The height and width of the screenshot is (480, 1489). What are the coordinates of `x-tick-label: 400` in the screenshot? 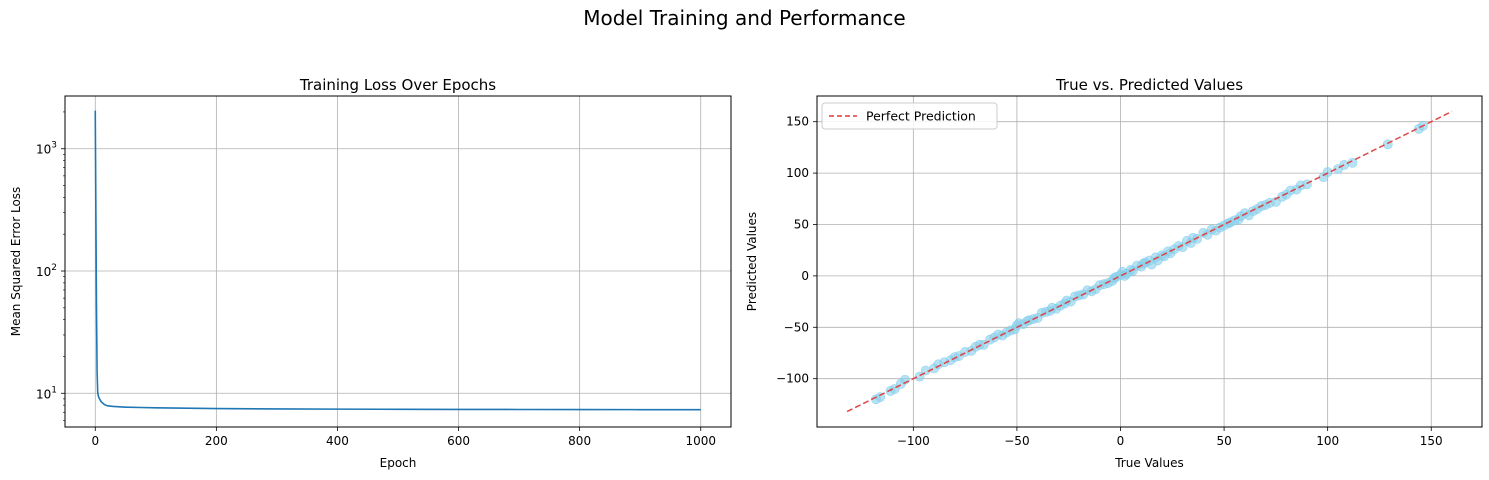 It's located at (337, 441).